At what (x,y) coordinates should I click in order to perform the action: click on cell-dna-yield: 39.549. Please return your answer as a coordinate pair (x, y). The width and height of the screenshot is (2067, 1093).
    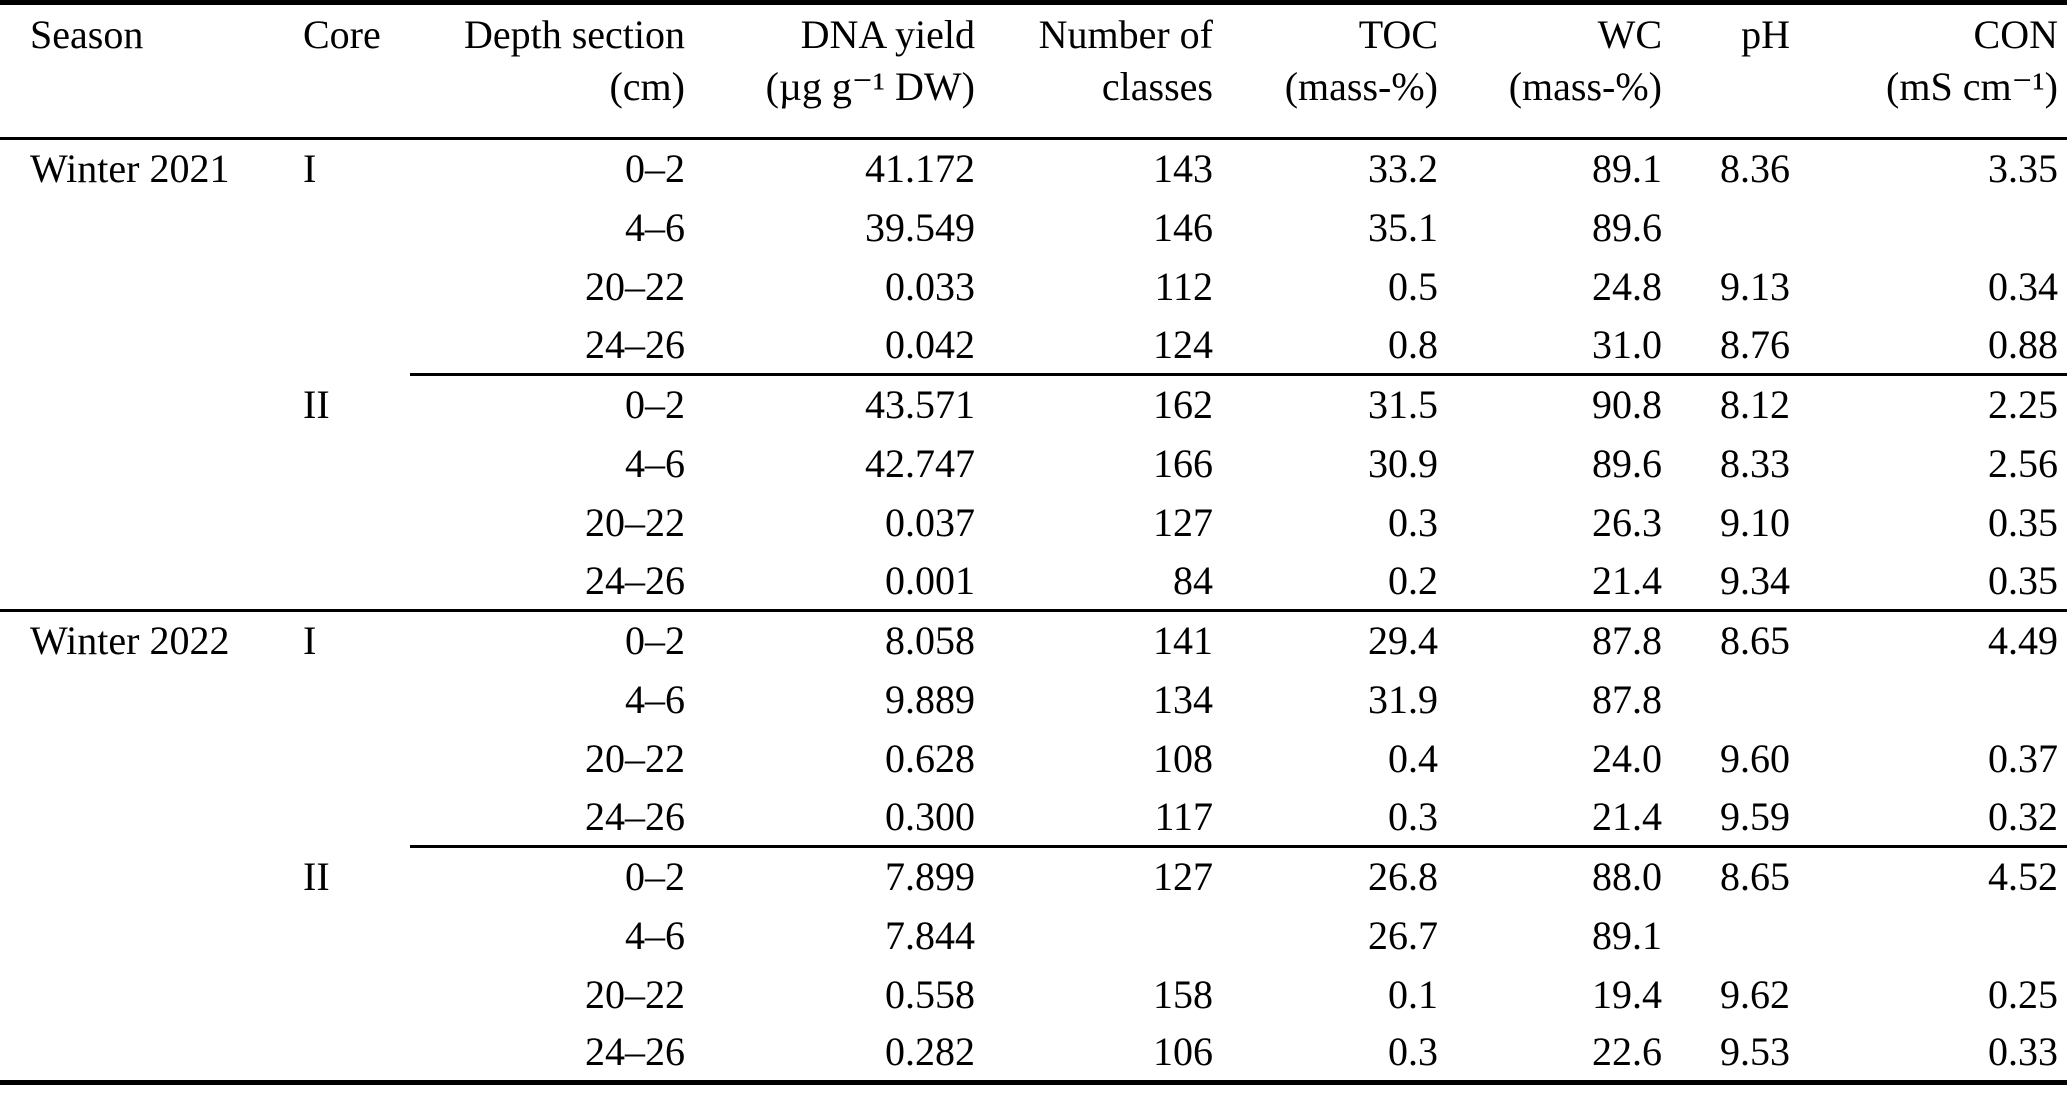
    Looking at the image, I should click on (920, 227).